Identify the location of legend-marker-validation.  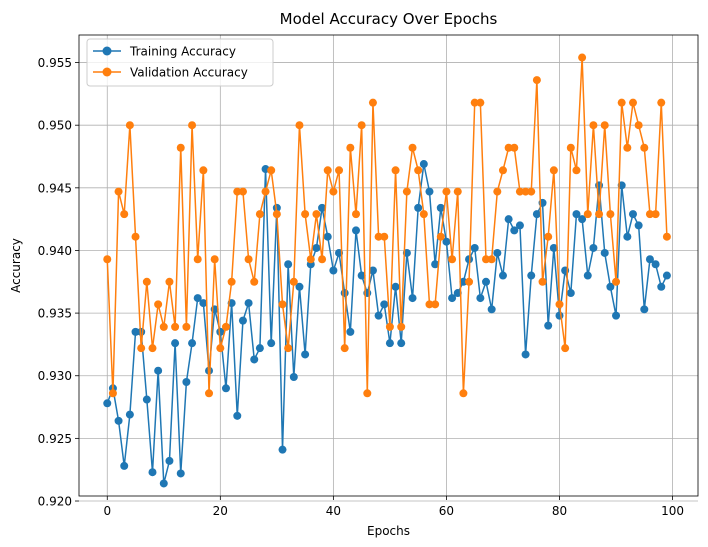
(107, 72).